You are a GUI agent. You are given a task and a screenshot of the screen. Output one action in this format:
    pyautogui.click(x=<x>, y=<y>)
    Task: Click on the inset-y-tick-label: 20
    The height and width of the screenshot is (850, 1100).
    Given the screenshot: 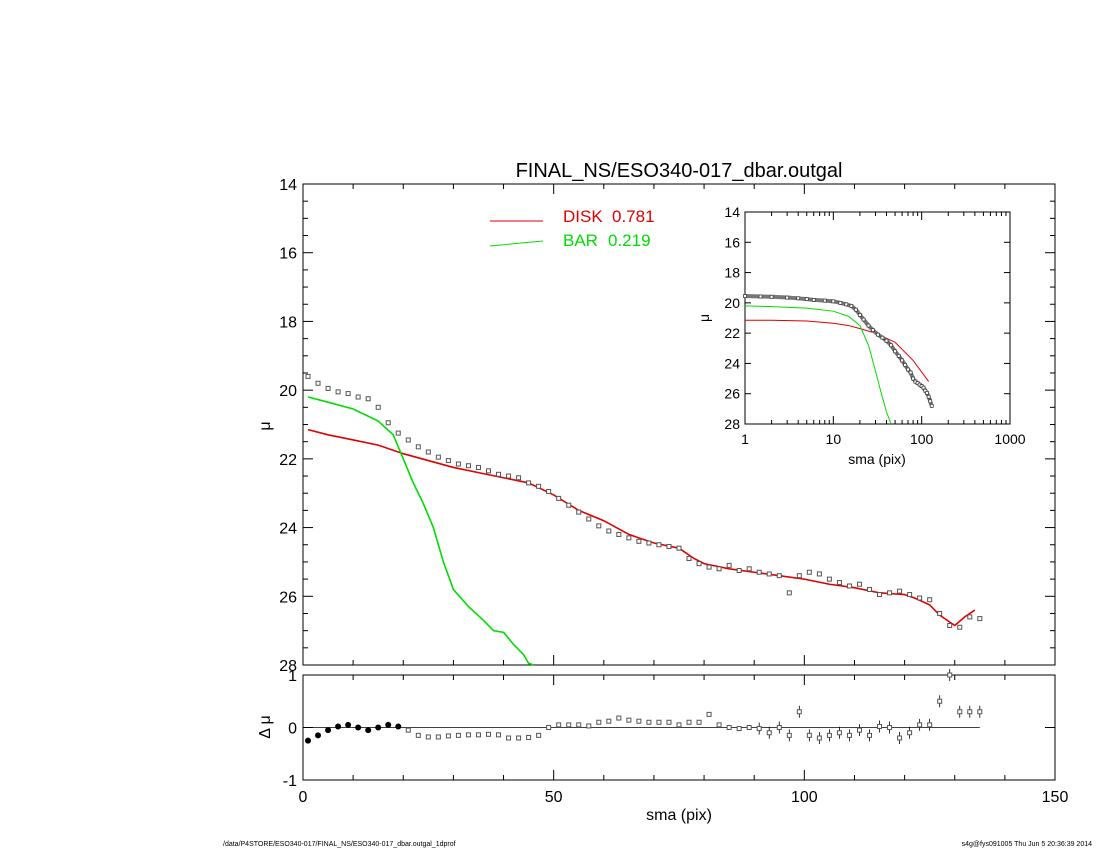 What is the action you would take?
    pyautogui.click(x=732, y=303)
    